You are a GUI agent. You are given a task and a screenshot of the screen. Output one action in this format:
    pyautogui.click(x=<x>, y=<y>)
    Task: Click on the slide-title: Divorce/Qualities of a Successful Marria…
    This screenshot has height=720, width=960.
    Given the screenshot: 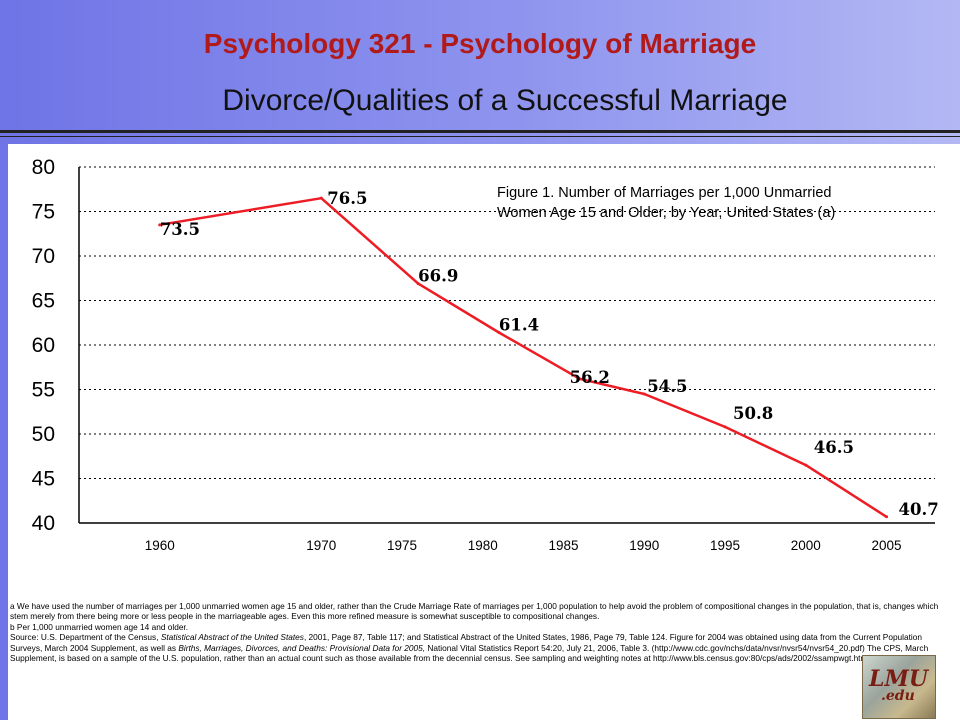 What is the action you would take?
    pyautogui.click(x=505, y=100)
    